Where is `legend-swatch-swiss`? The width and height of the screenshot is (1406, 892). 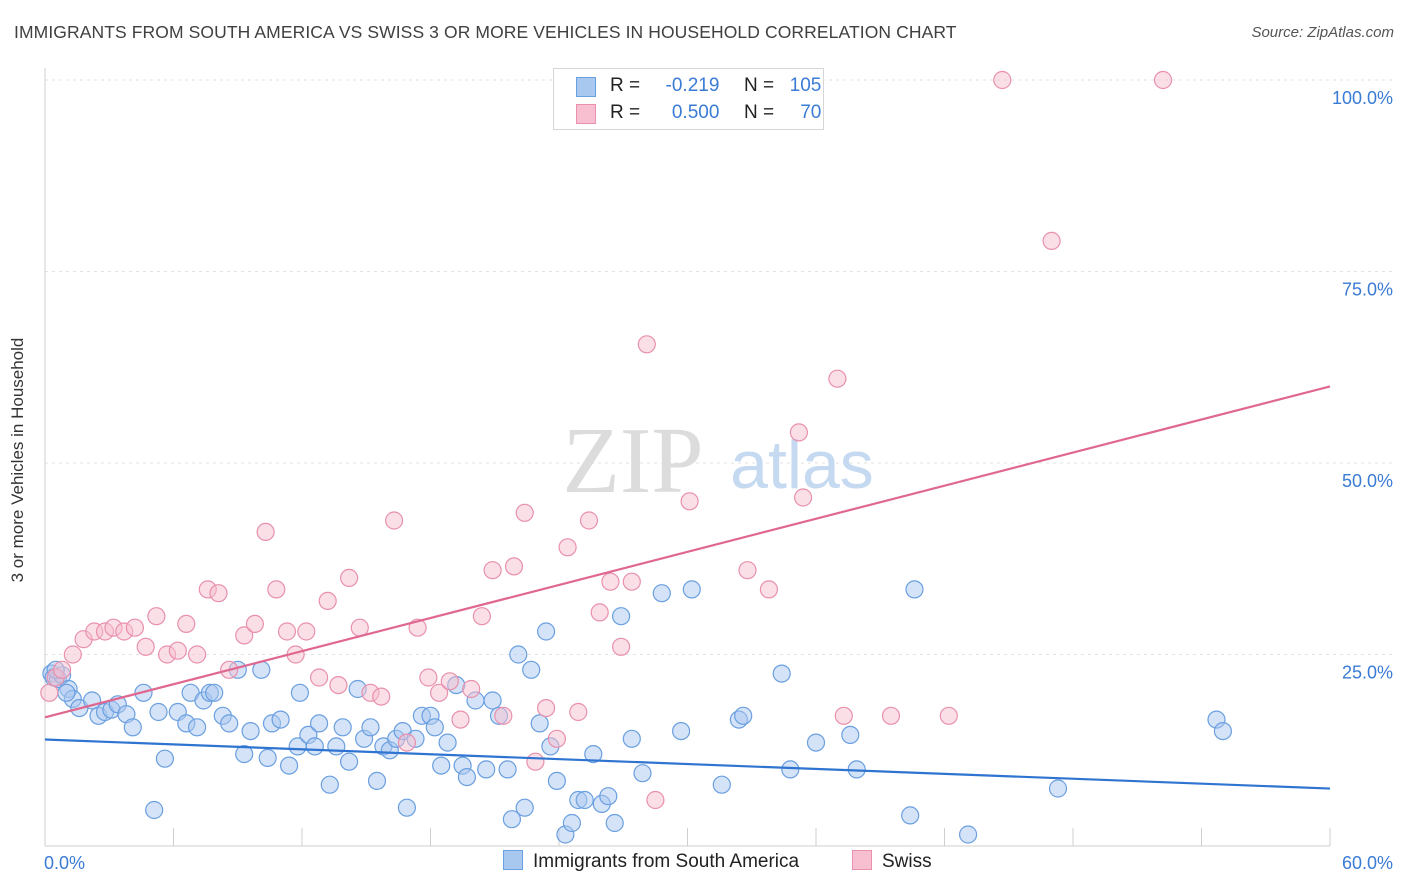
legend-swatch-swiss is located at coordinates (586, 114).